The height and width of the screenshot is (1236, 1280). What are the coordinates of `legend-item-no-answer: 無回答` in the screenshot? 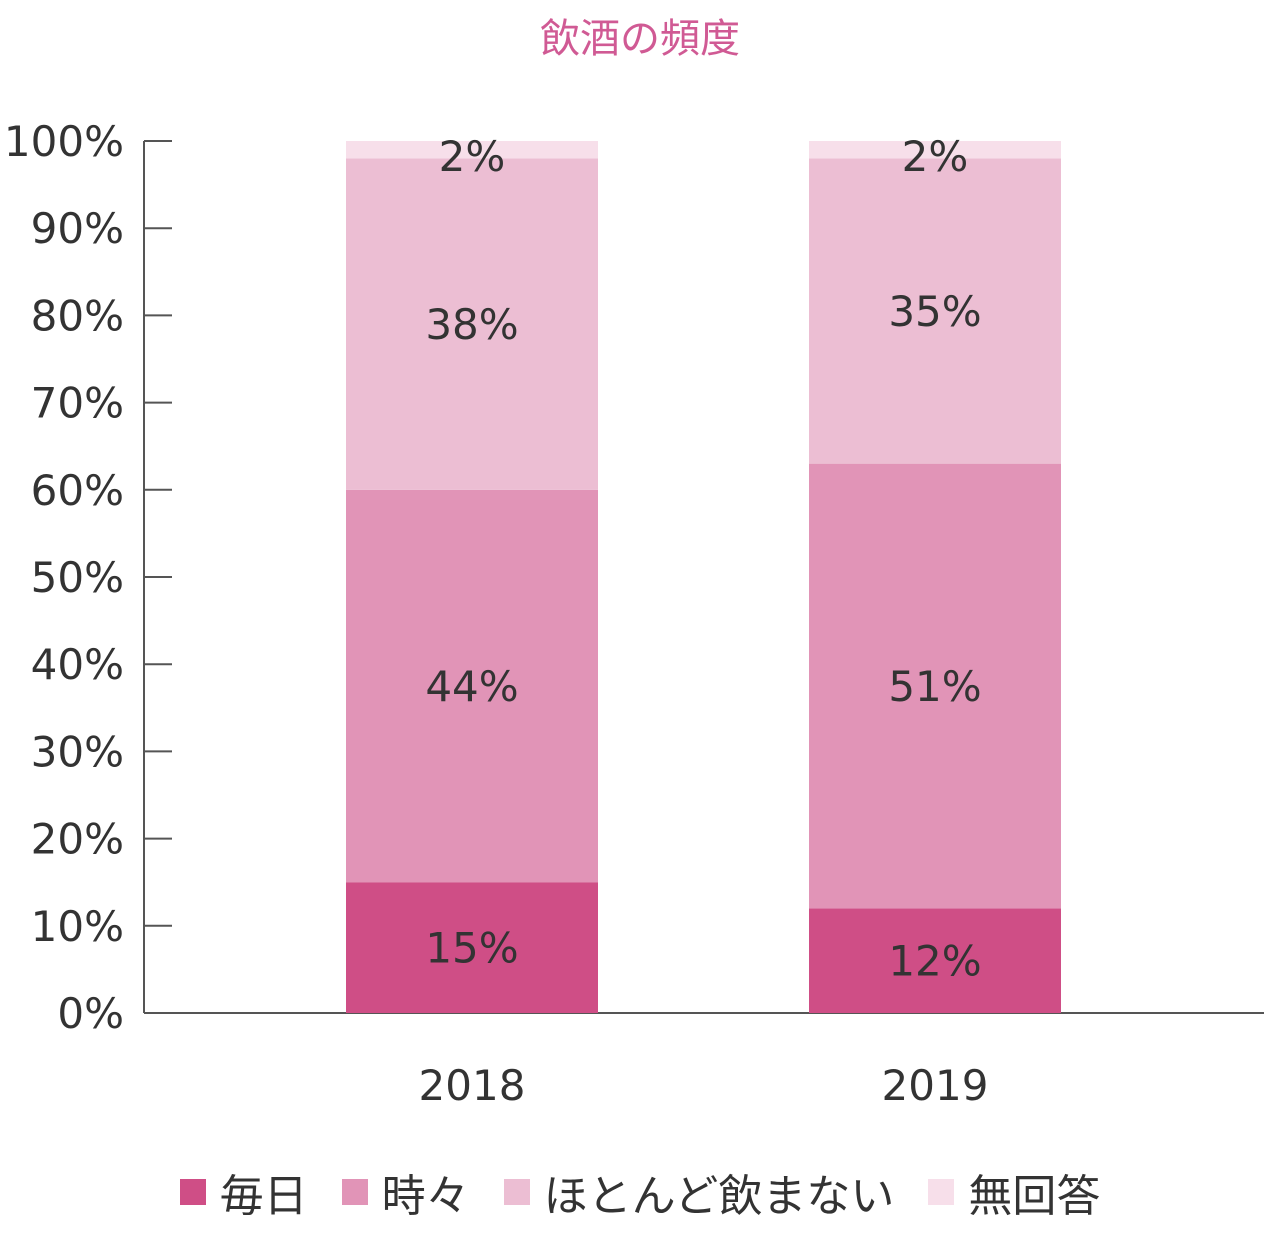 It's located at (1014, 1192).